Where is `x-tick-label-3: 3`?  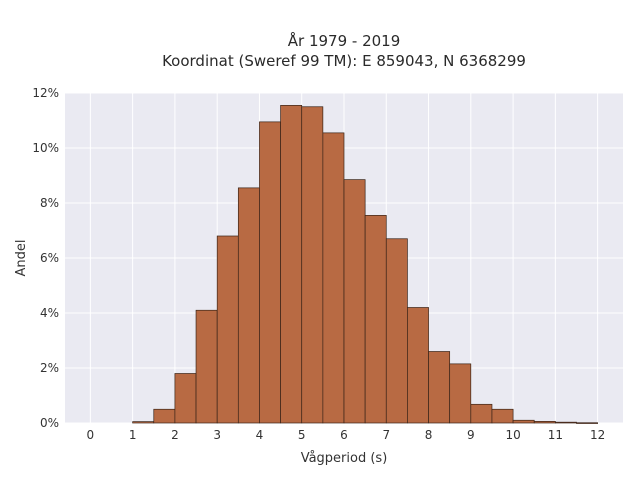 x-tick-label-3: 3 is located at coordinates (217, 435).